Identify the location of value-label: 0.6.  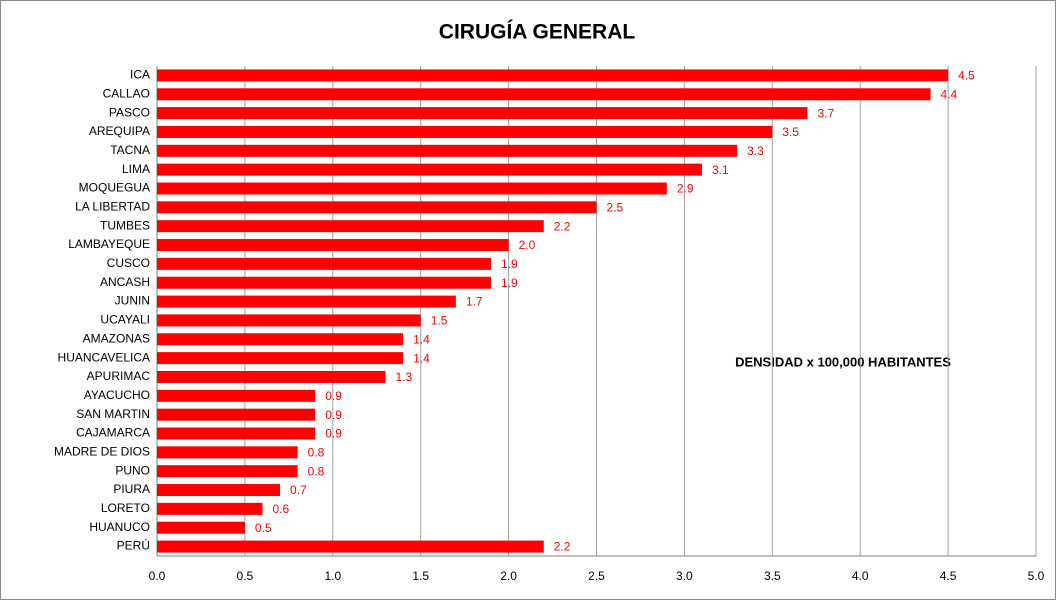
(280, 509).